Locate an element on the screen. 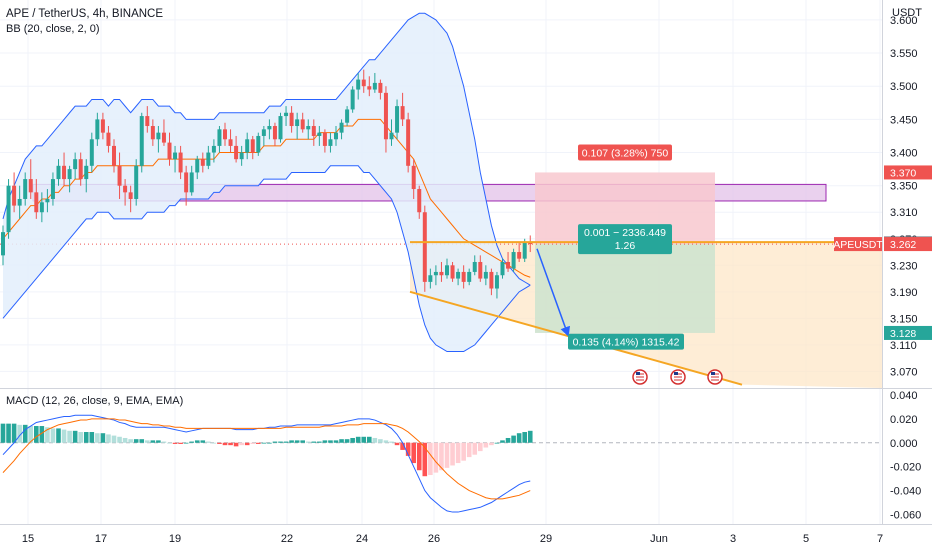 Image resolution: width=932 pixels, height=550 pixels. chart-title: APE / TetherUS, 4h, BINANCE is located at coordinates (84, 14).